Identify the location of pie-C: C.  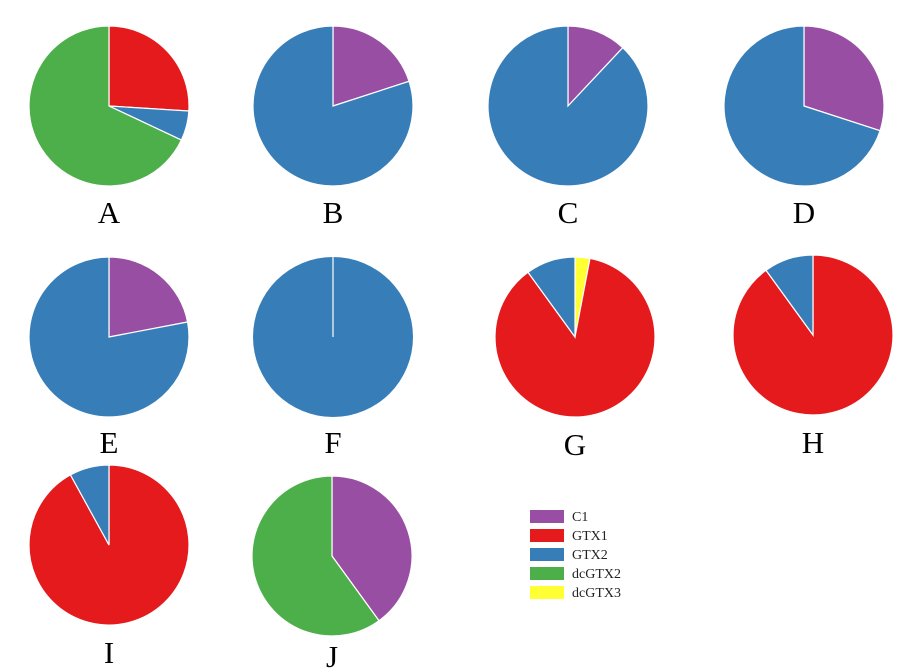
(568, 127).